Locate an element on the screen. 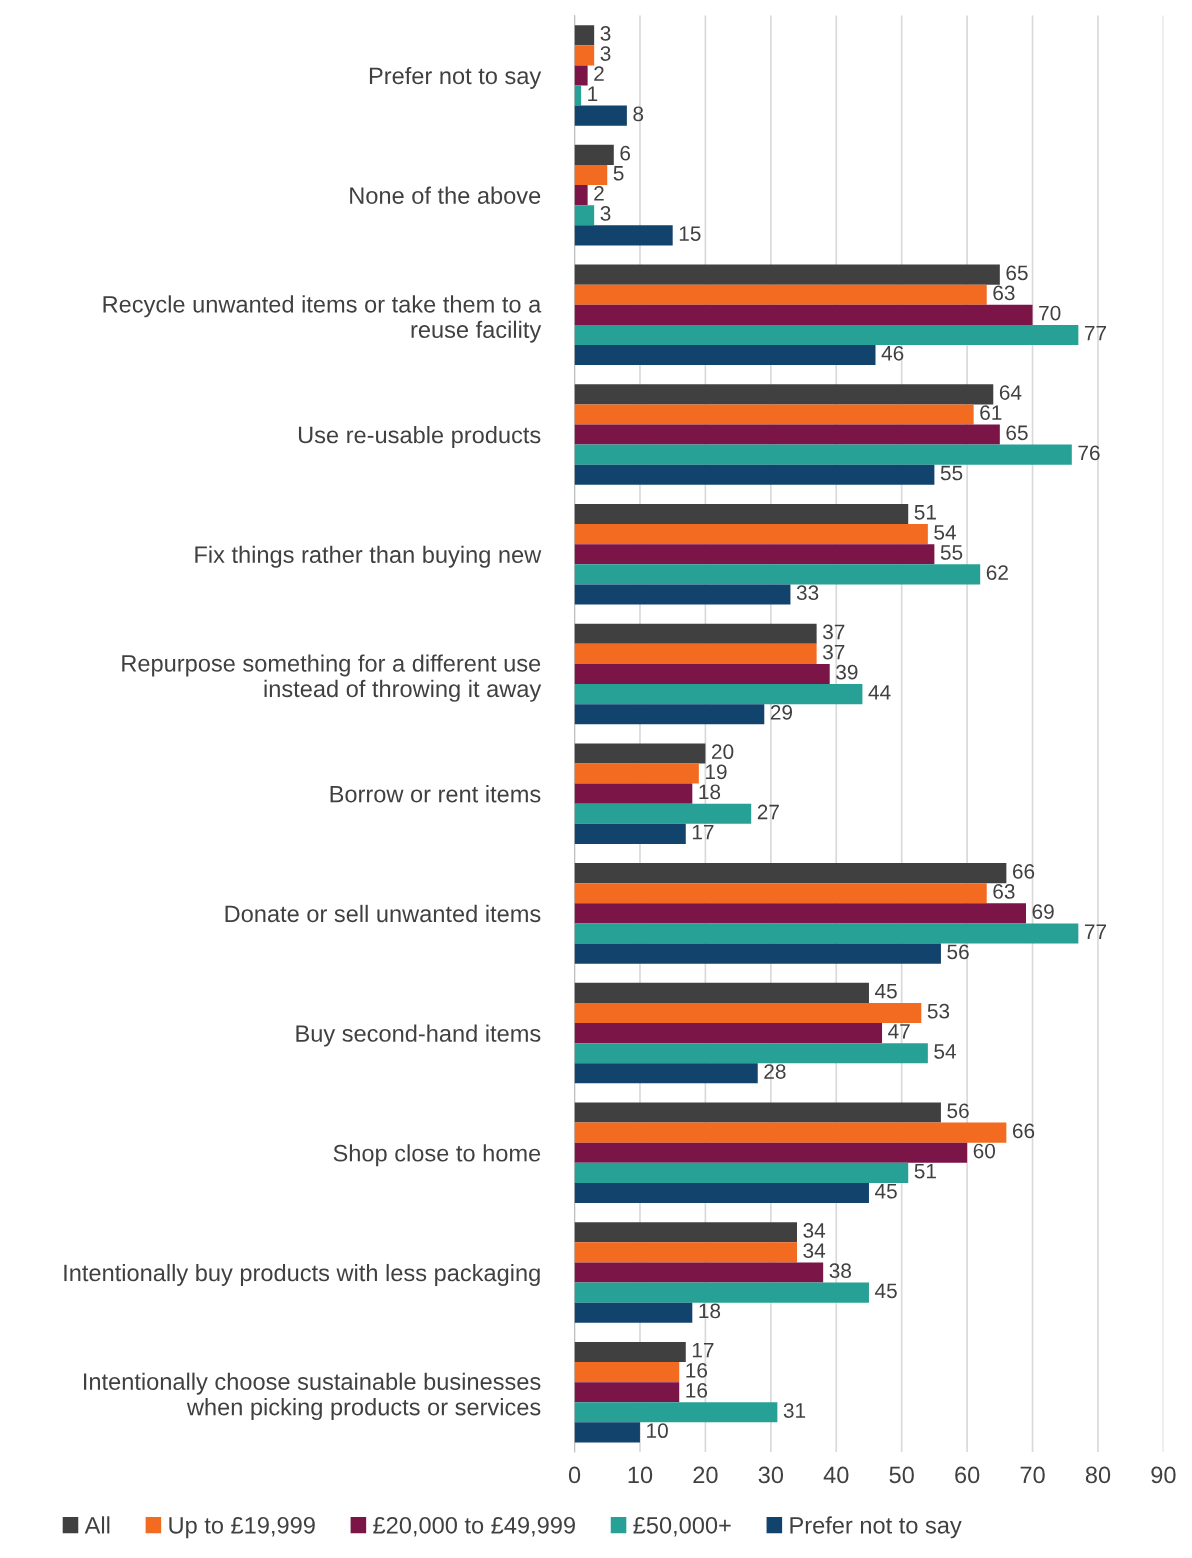  x-tick-label: 70 is located at coordinates (1032, 1475).